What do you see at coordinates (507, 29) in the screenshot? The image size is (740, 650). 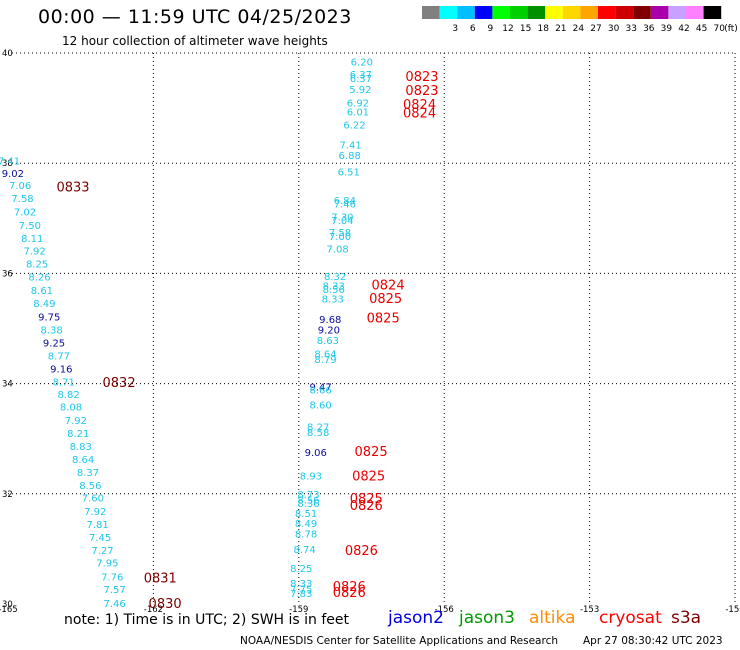 I see `legend-tick-label: 12` at bounding box center [507, 29].